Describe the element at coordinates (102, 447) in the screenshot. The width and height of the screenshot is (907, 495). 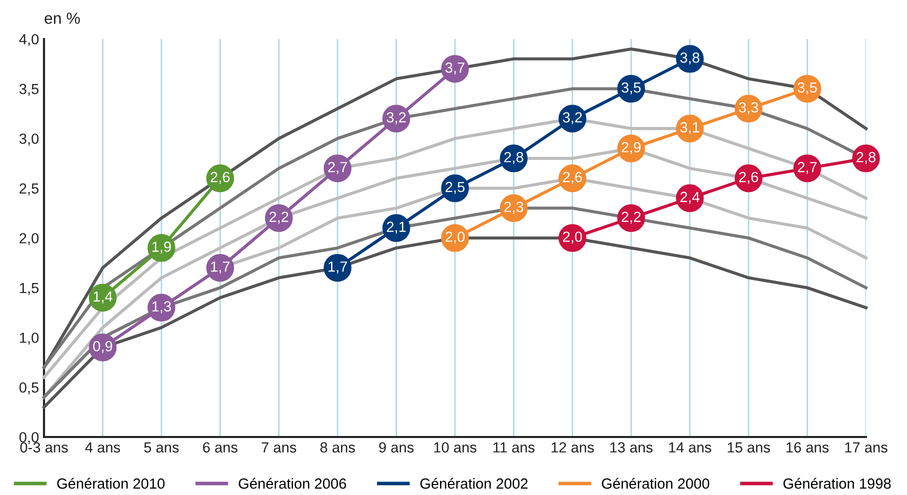
I see `x-tick-label: 4 ans` at that location.